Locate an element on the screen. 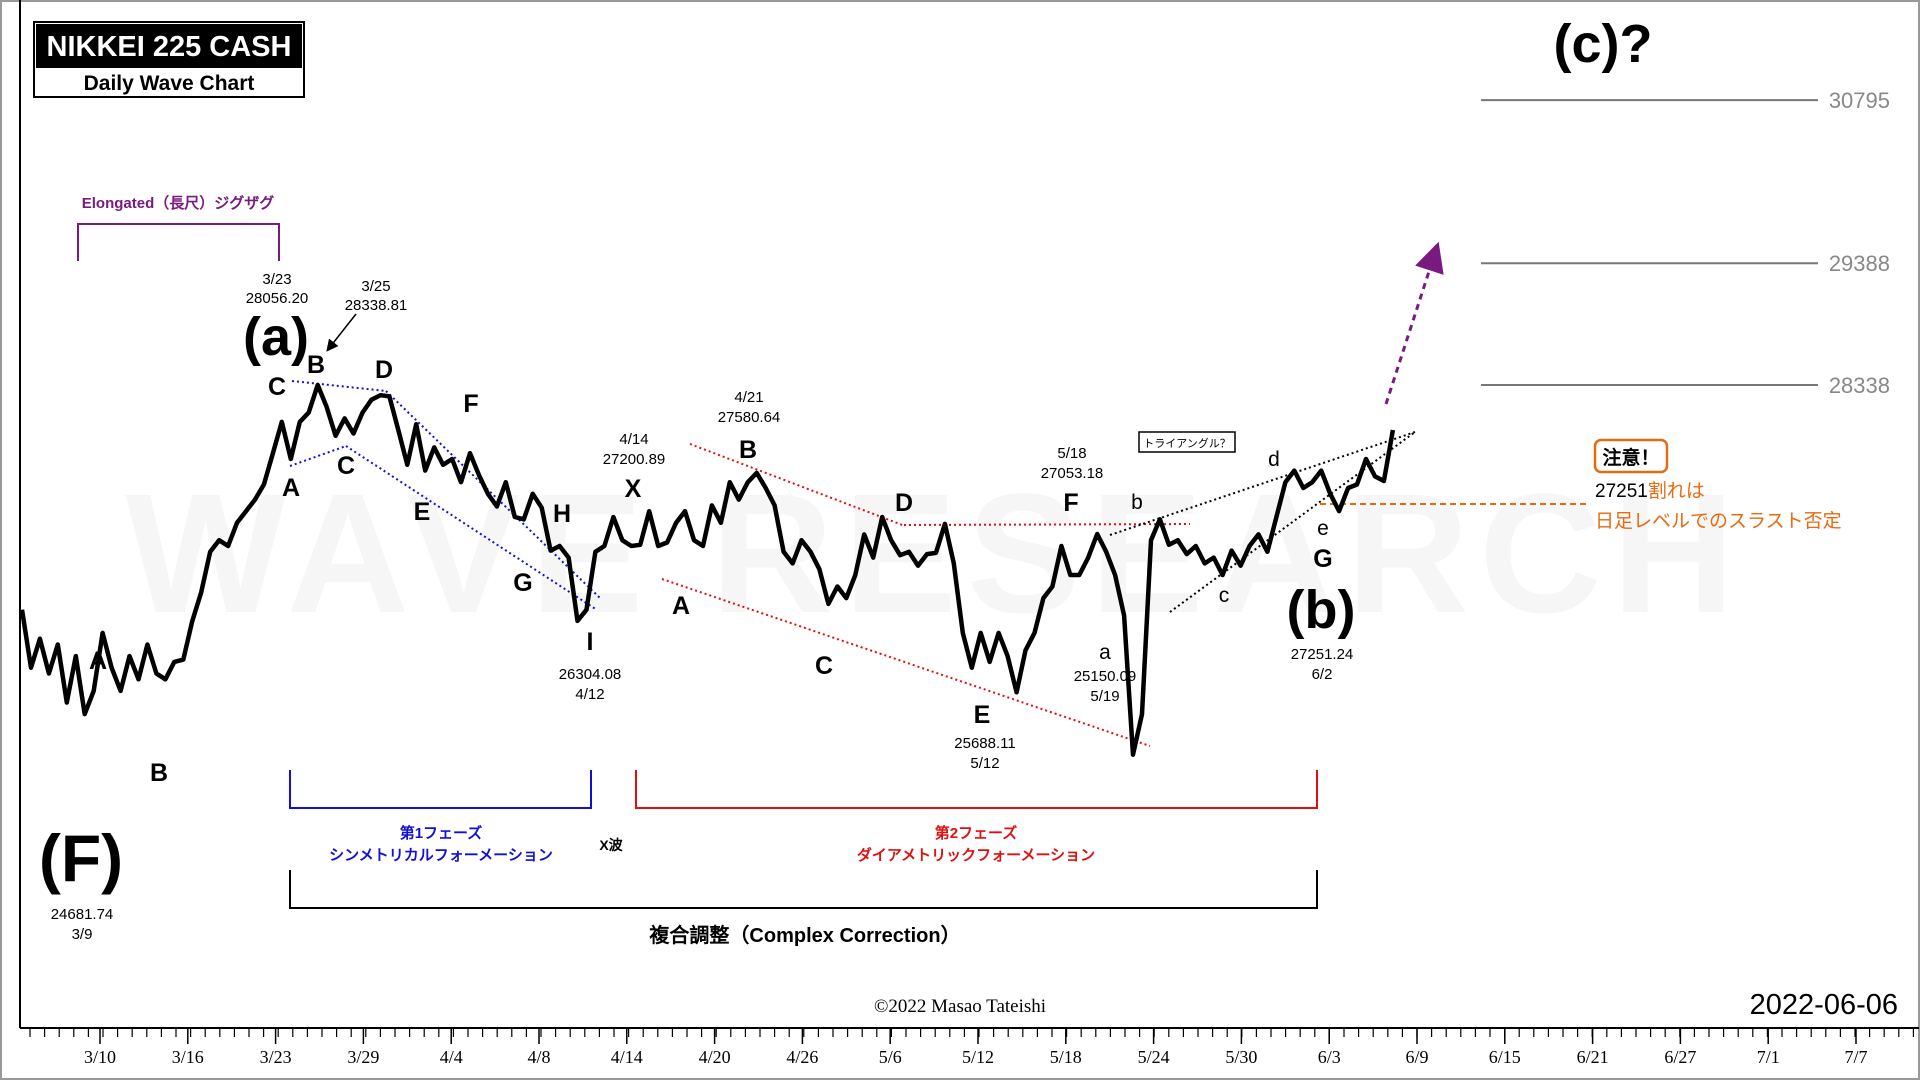  x-tick-label: 4/8 is located at coordinates (538, 1057).